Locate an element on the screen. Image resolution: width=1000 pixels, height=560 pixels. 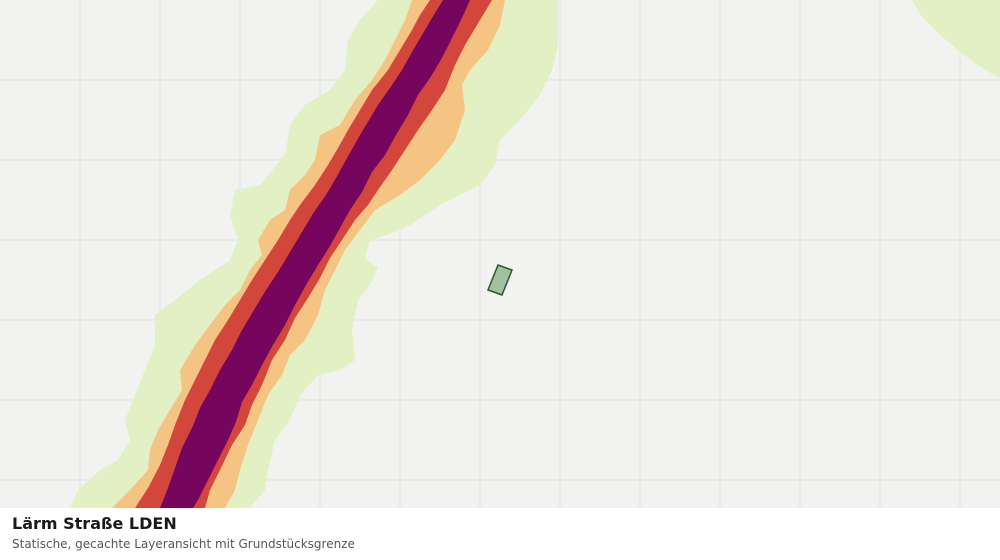
parcel-boundary is located at coordinates (500, 280).